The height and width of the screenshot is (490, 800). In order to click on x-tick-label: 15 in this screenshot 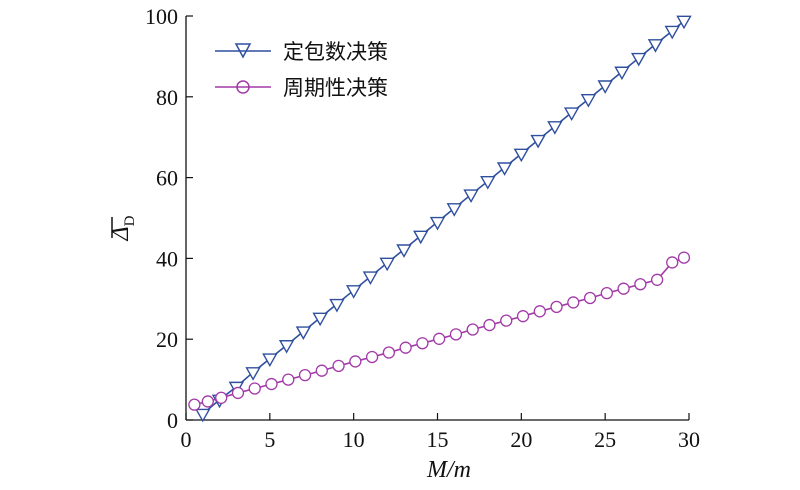, I will do `click(438, 439)`.